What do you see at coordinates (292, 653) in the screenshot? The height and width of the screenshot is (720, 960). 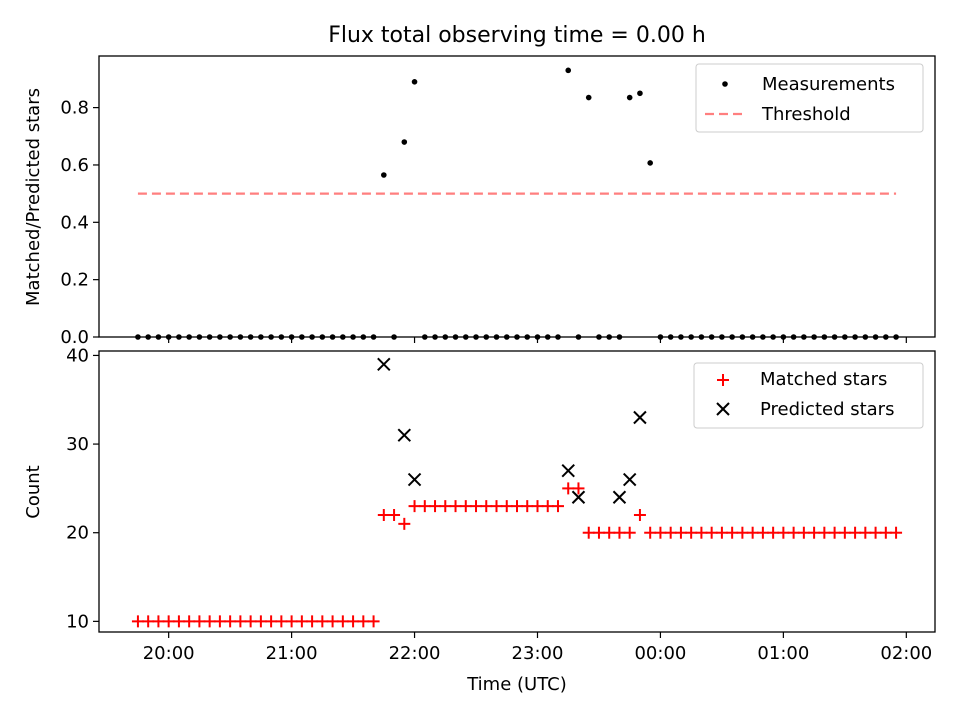 I see `count-panel-x-tick-label: 21:00` at bounding box center [292, 653].